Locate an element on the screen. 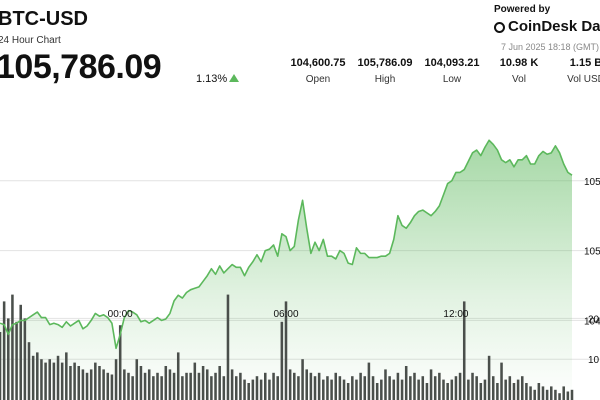 This screenshot has height=400, width=600. current-price: 105,786.09 is located at coordinates (81, 67).